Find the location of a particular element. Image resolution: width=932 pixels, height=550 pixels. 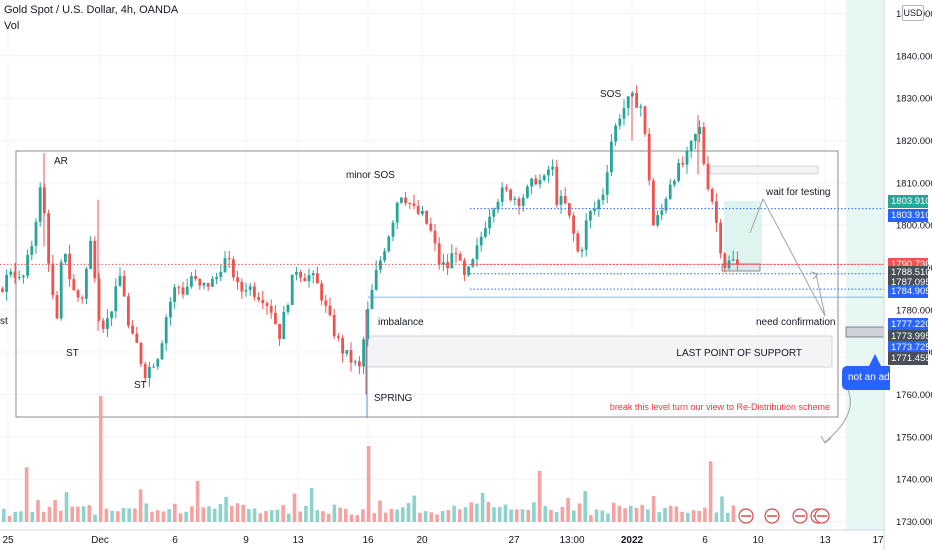

price-tag: 1771.455 is located at coordinates (909, 358).